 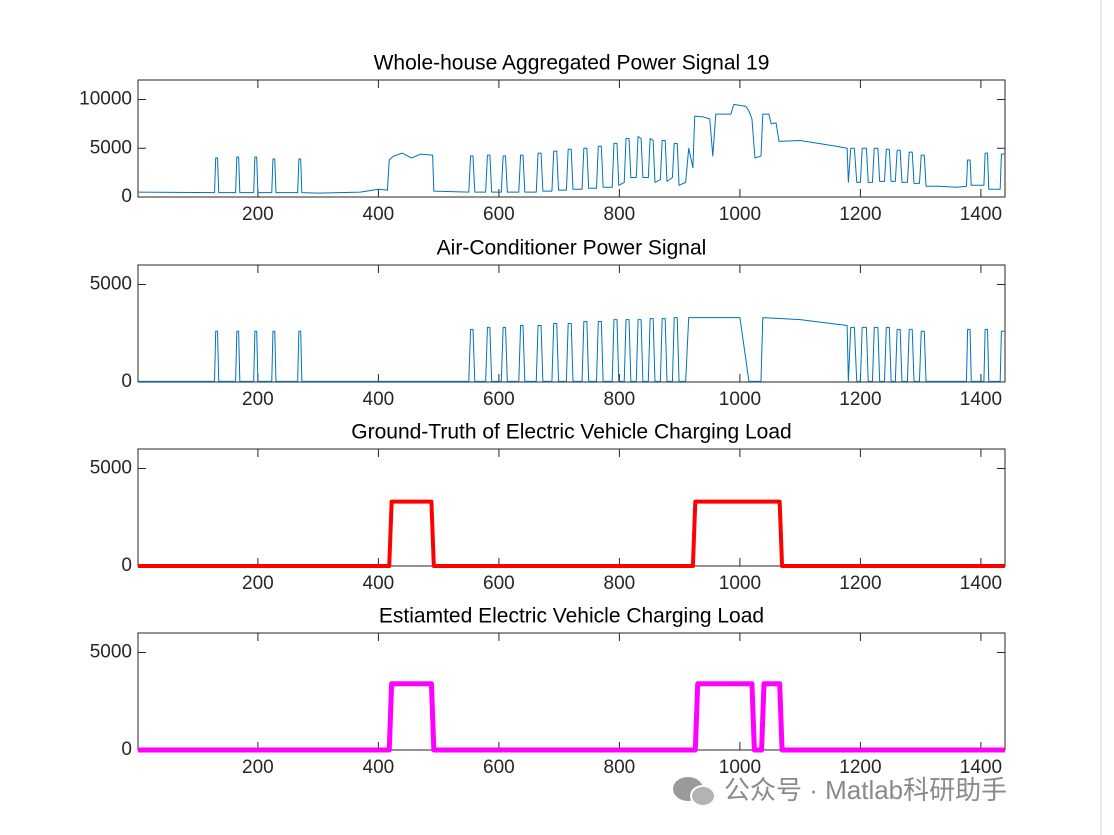 I want to click on chart-title: Air-Conditioner Power Signal, so click(x=572, y=248).